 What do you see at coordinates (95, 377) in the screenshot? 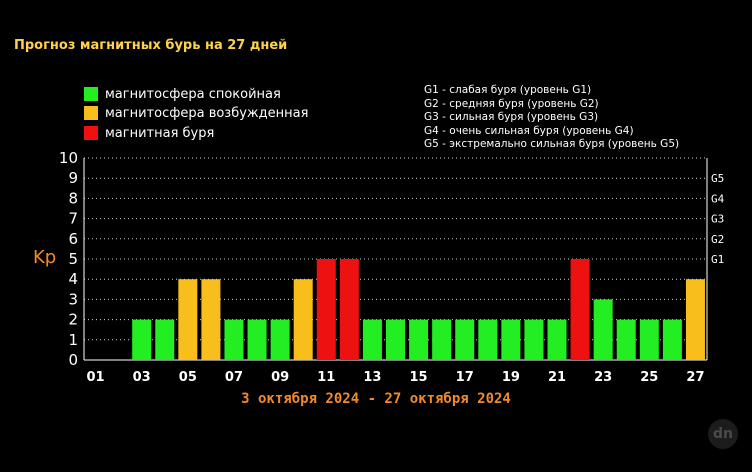
I see `x-tick-label: 01` at bounding box center [95, 377].